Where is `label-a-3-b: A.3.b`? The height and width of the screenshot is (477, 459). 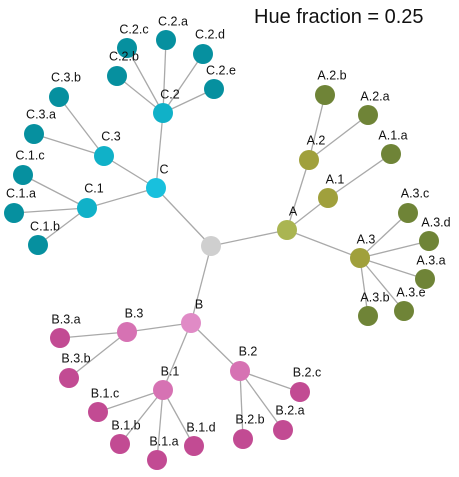 label-a-3-b: A.3.b is located at coordinates (374, 297).